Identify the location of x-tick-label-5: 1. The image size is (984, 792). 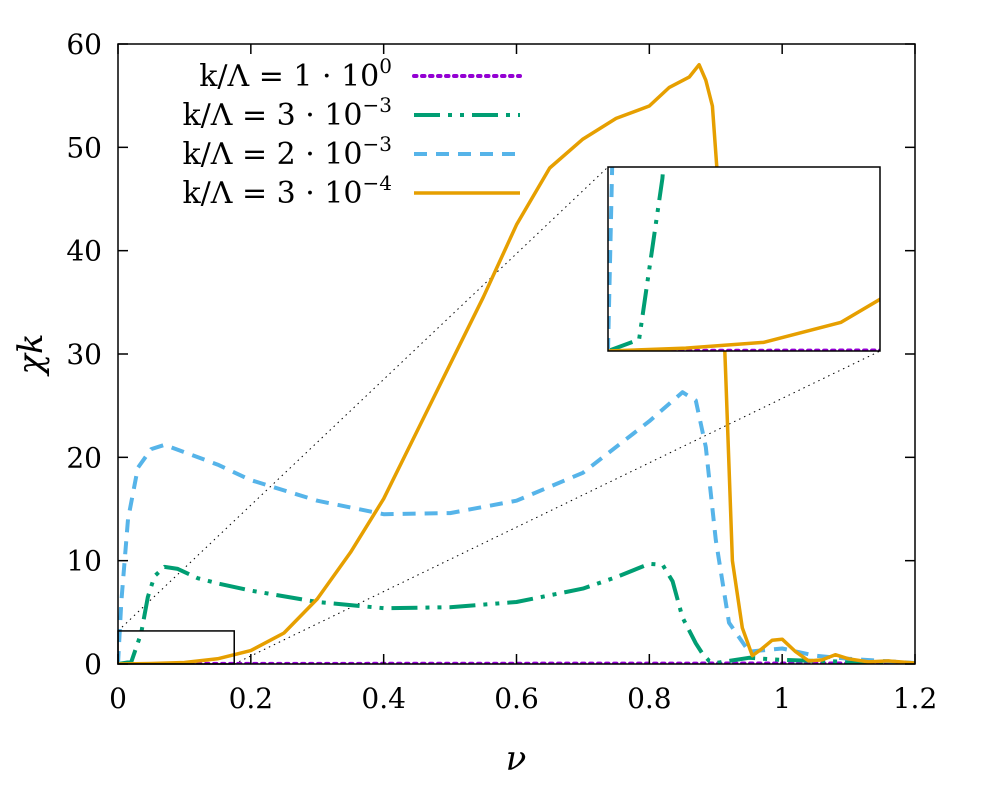
(782, 698).